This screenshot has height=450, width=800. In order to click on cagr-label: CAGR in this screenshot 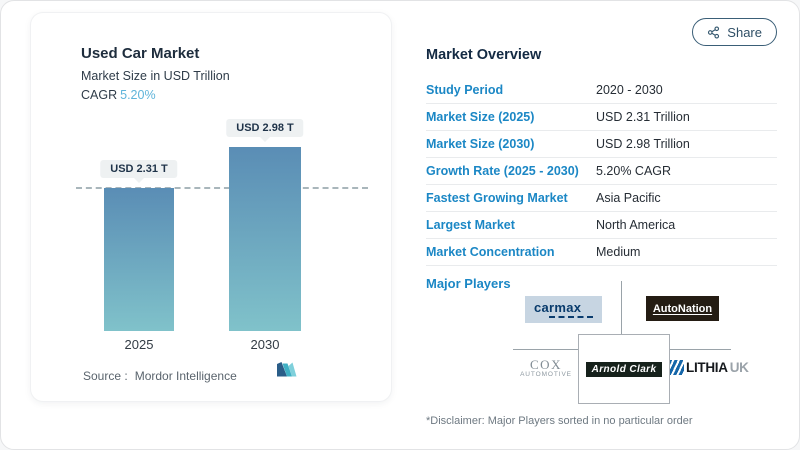, I will do `click(99, 95)`.